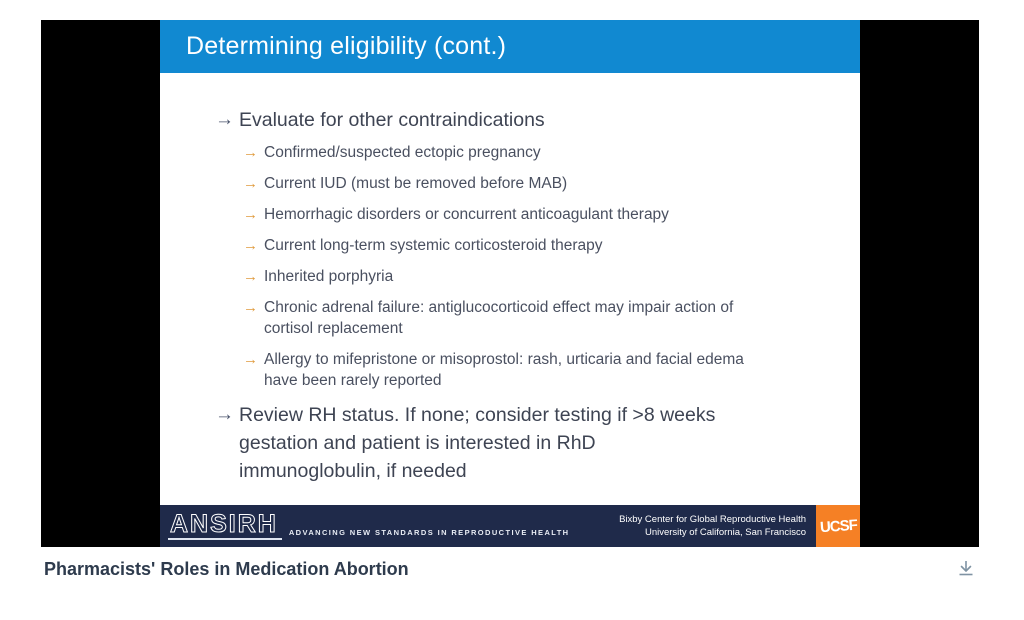 The image size is (1024, 620). I want to click on sub-bullet-text: Confirmed/suspected ectopic pregnancy, so click(402, 152).